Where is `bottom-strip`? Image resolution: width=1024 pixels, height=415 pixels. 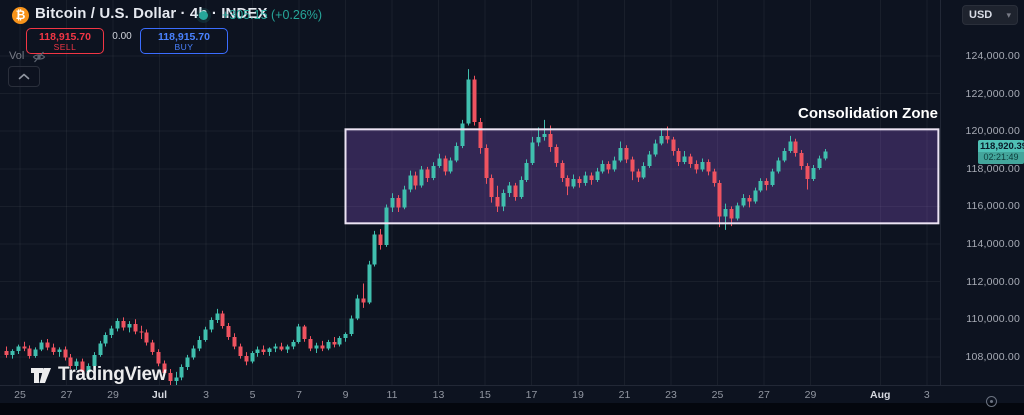
bottom-strip is located at coordinates (512, 409).